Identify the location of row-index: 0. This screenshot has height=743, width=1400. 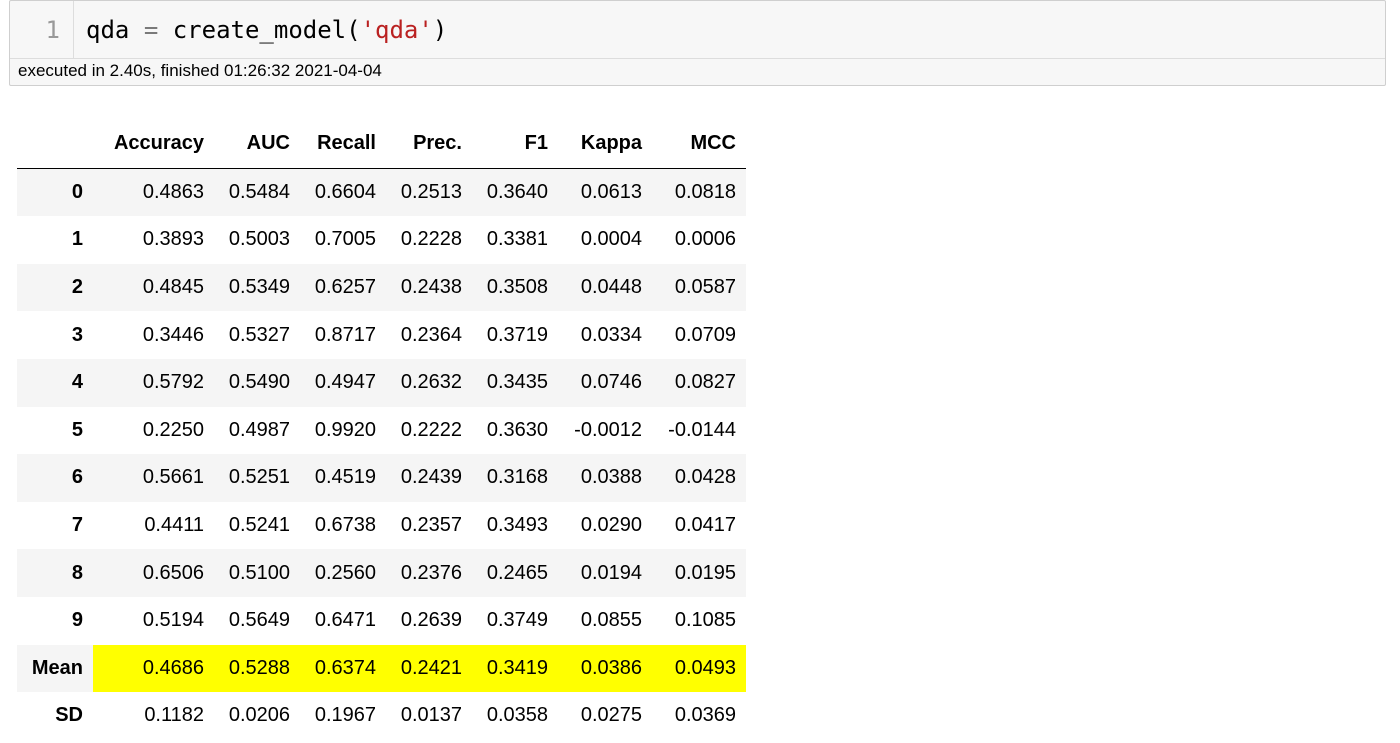
(55, 192).